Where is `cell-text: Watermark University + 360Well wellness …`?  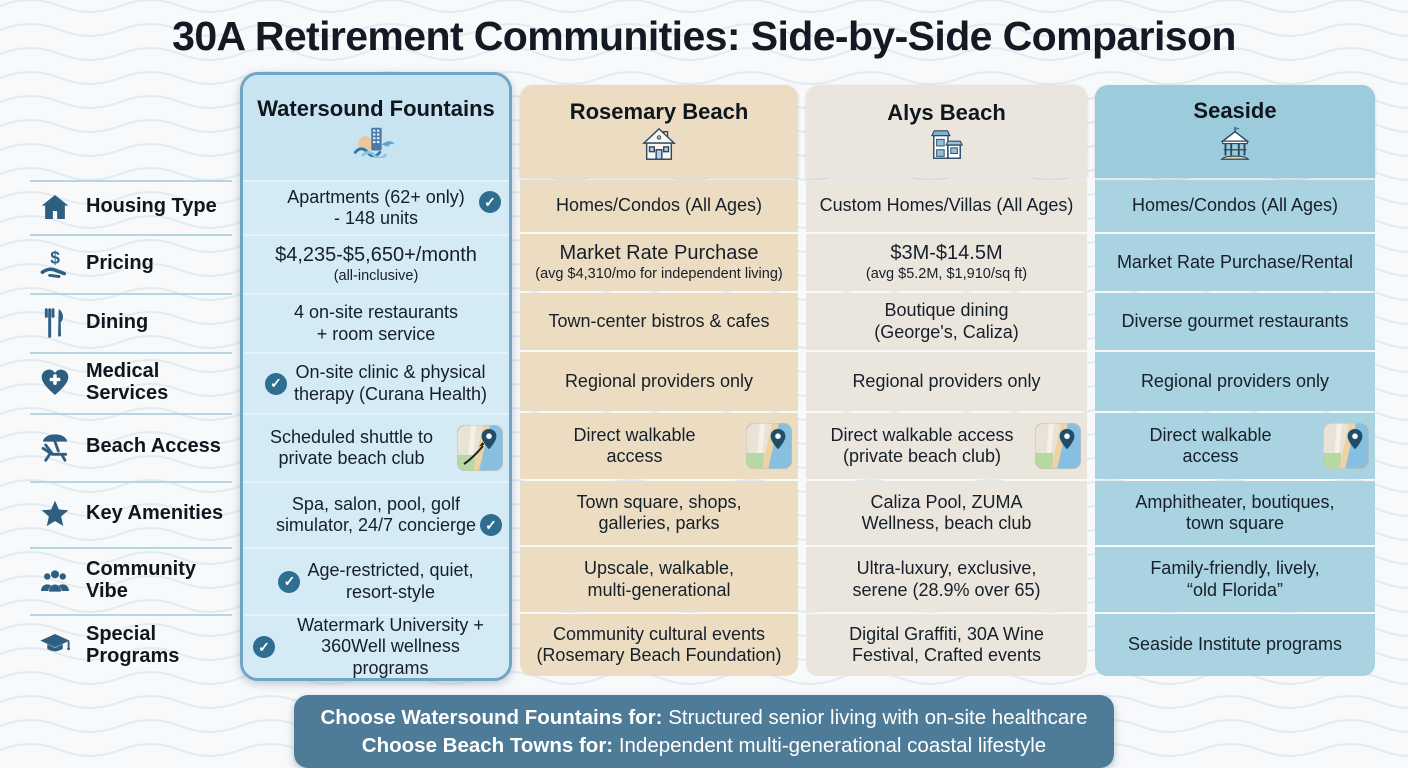 cell-text: Watermark University + 360Well wellness … is located at coordinates (390, 646).